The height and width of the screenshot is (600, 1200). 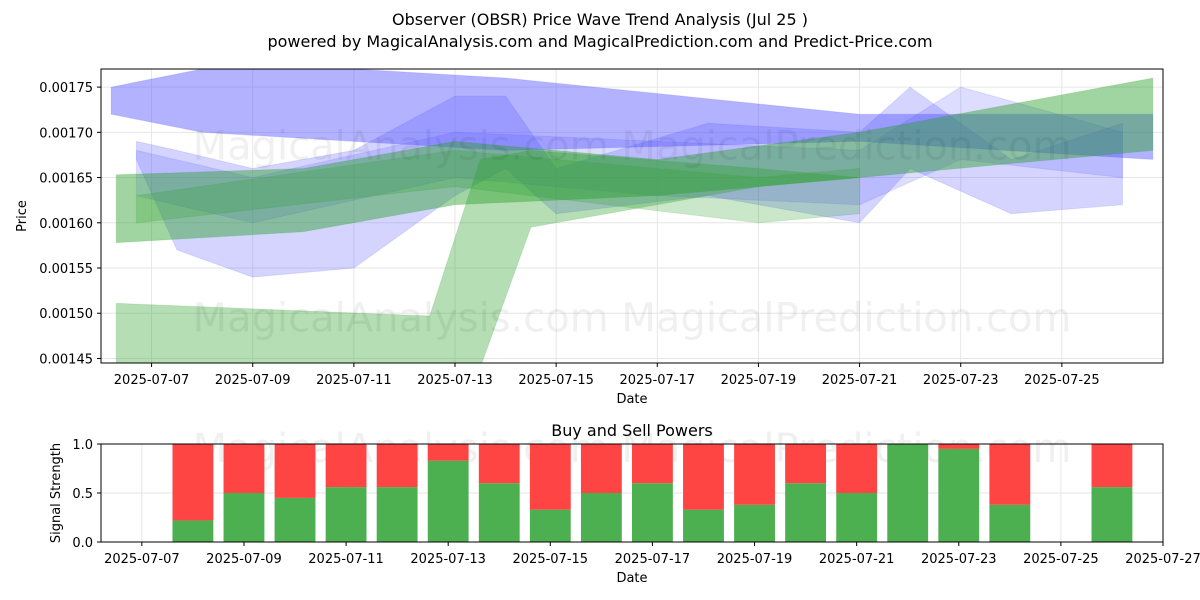 What do you see at coordinates (56, 493) in the screenshot?
I see `y-axis-label: Signal Strength` at bounding box center [56, 493].